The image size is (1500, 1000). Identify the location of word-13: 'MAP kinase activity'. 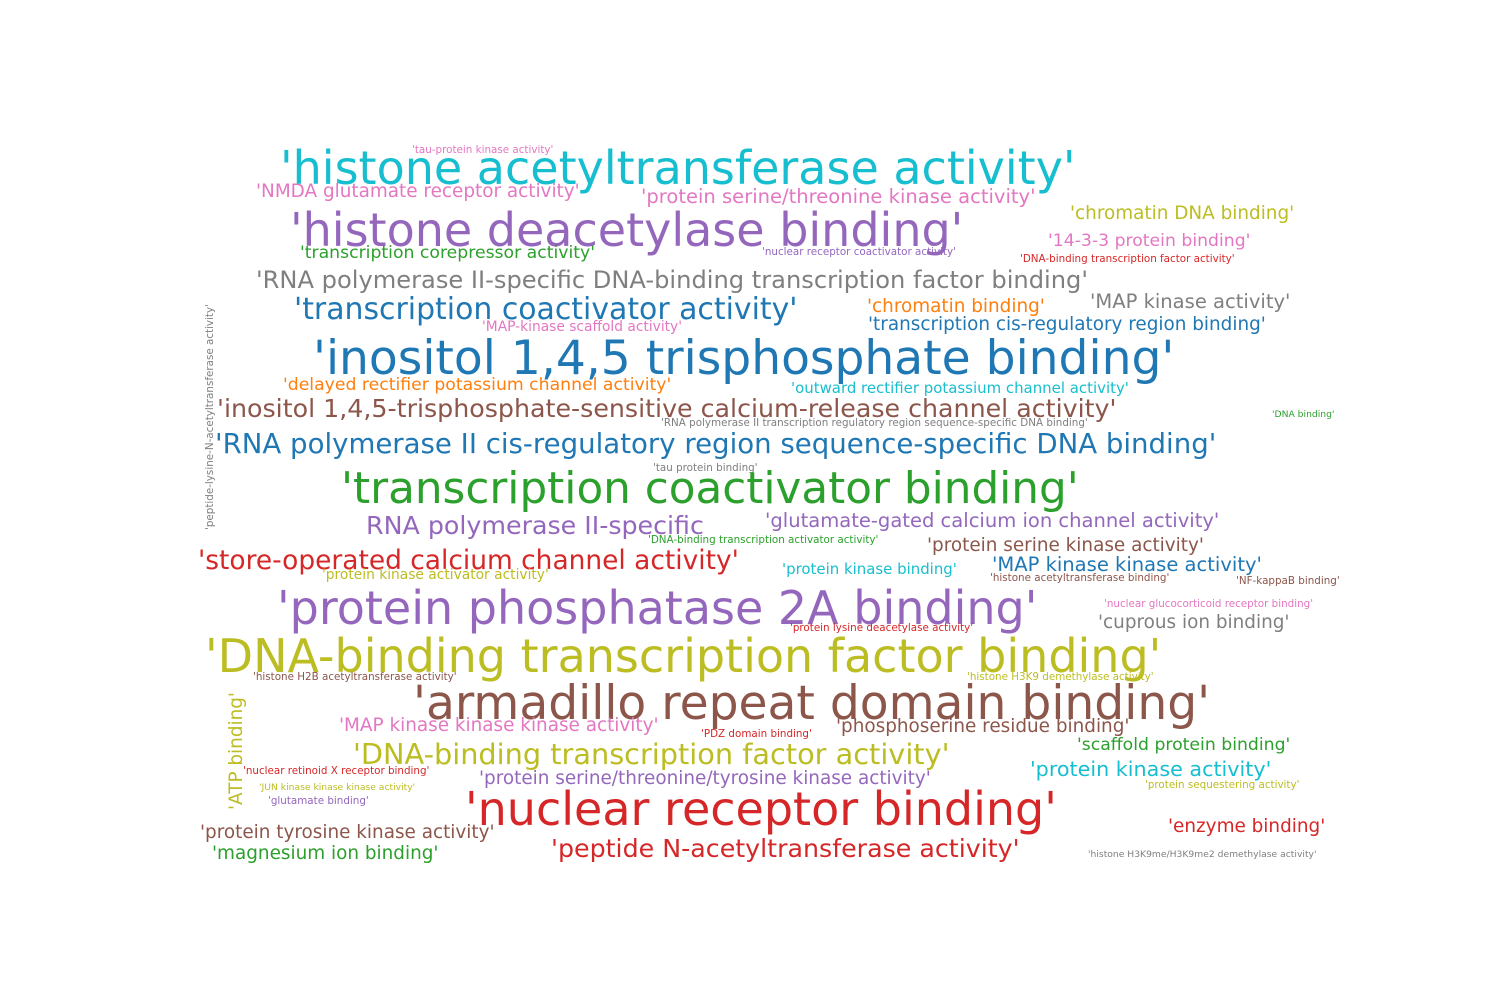
(1190, 301).